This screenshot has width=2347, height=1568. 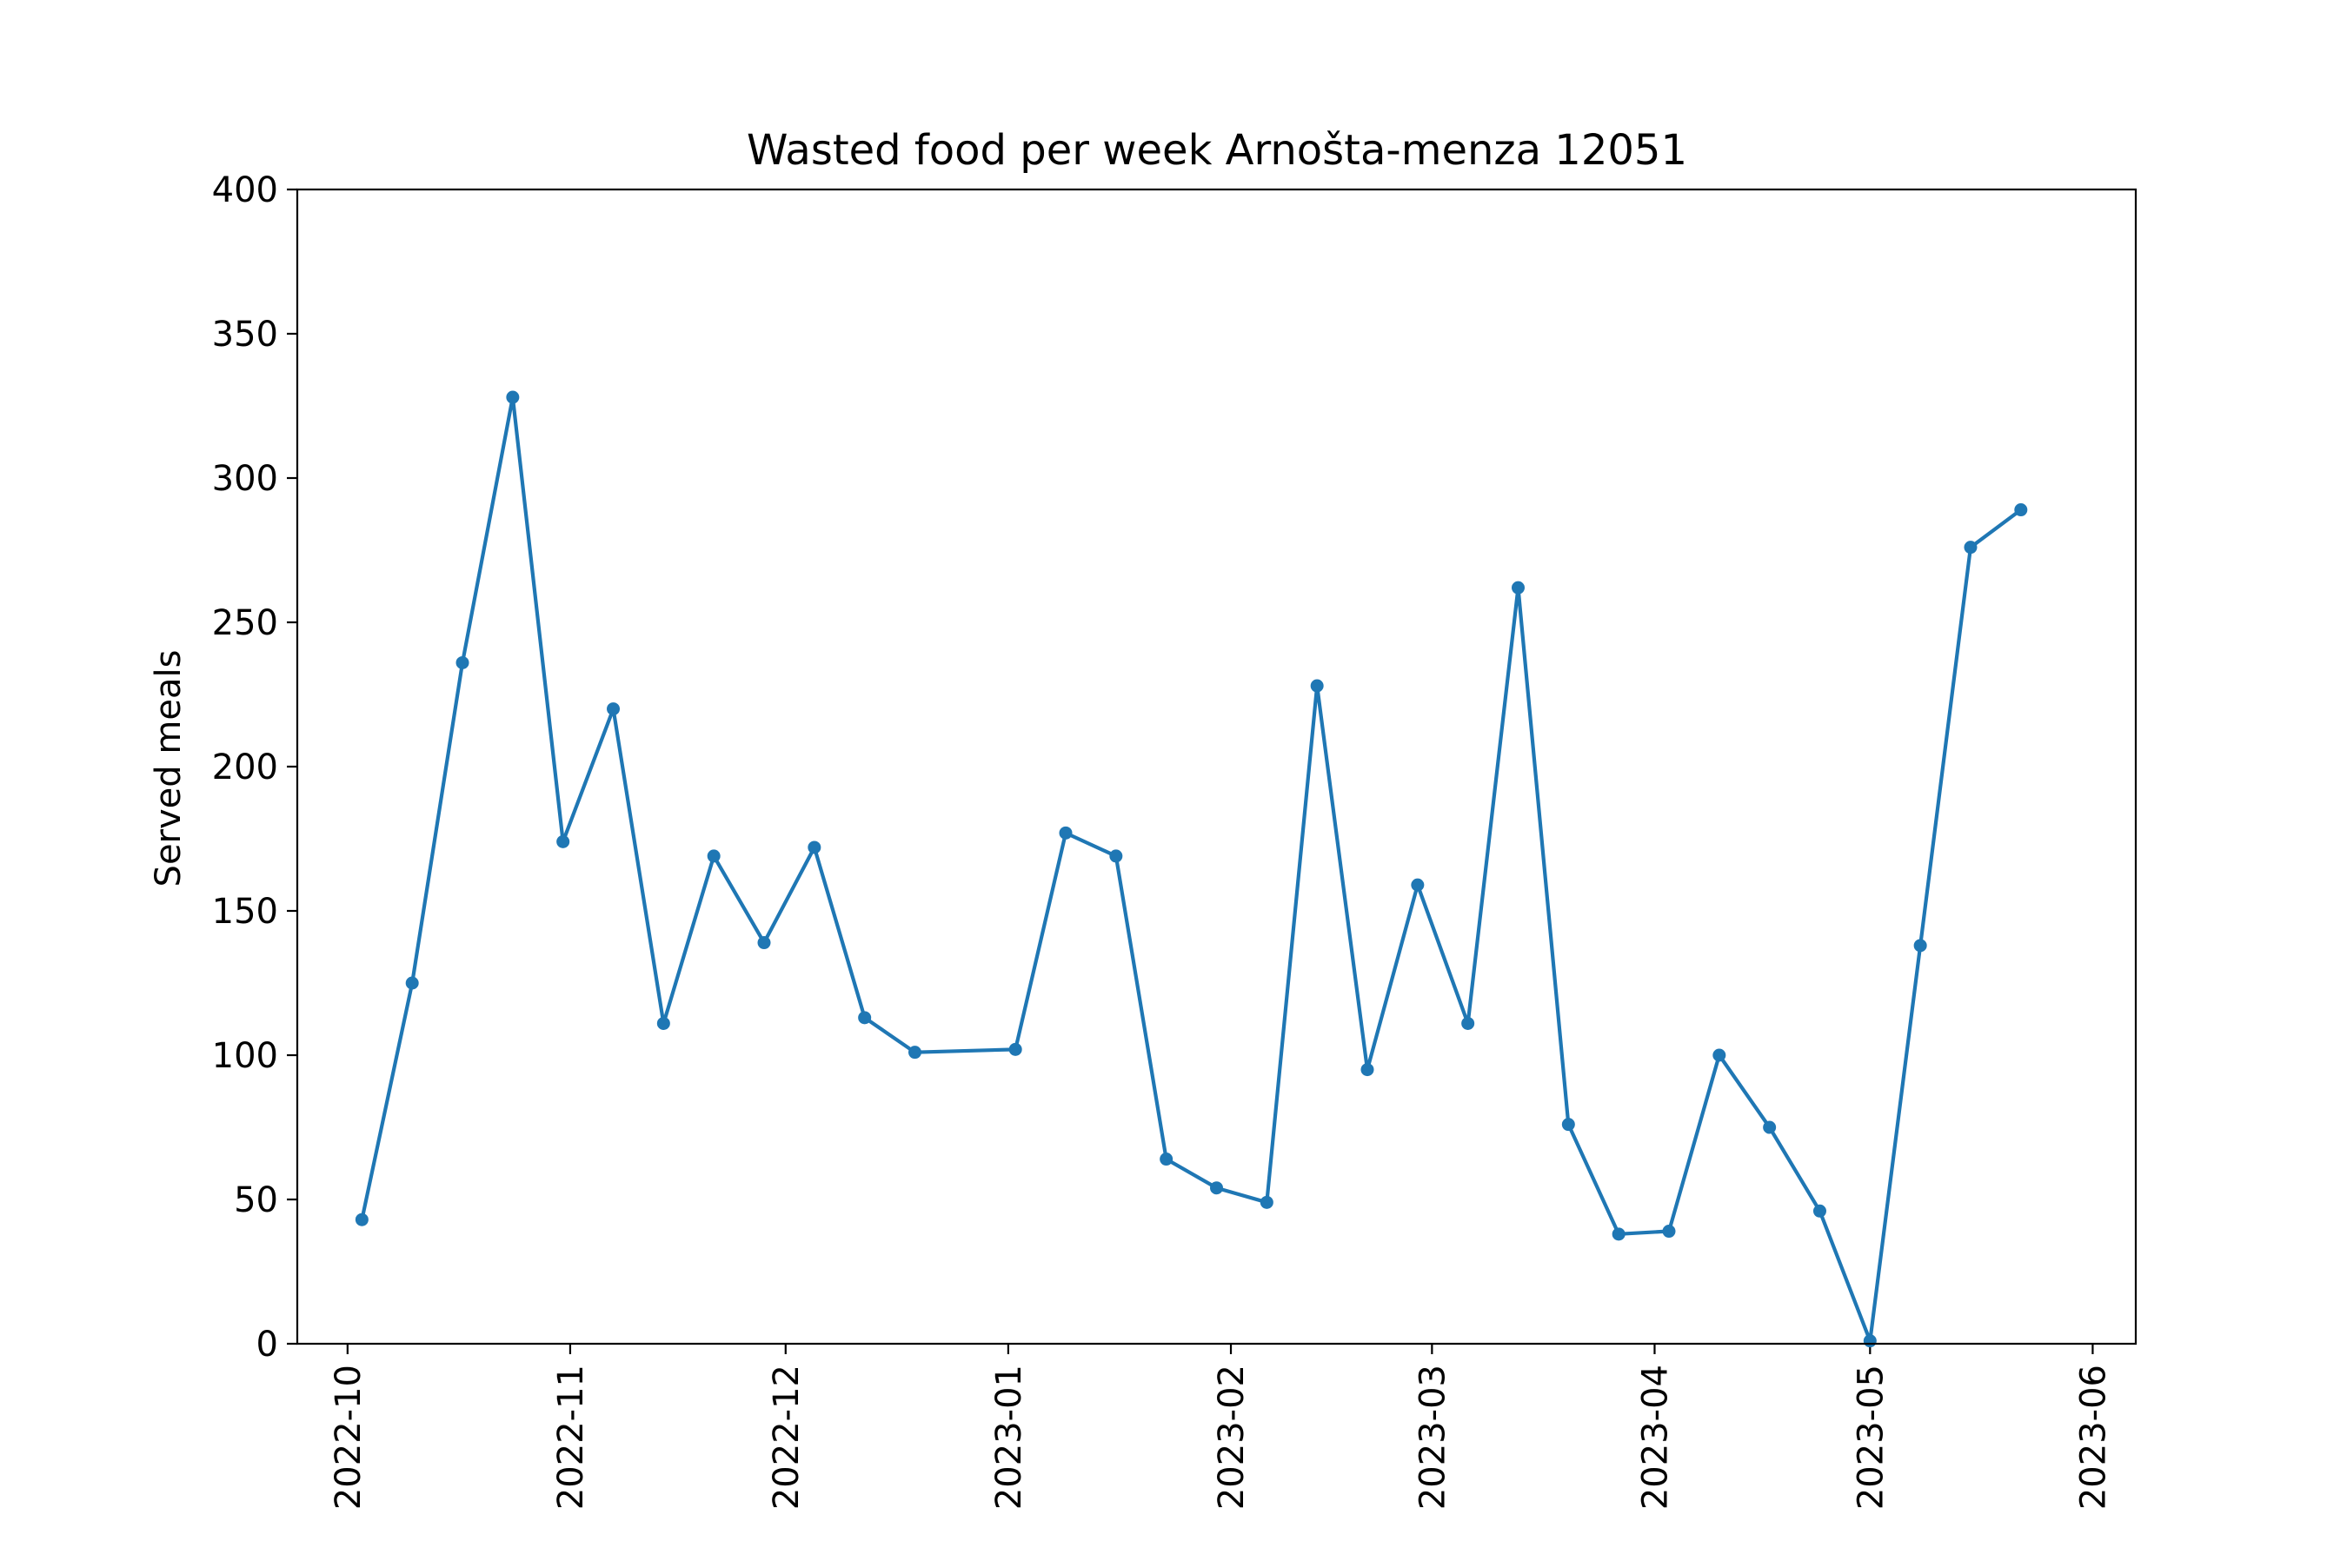 What do you see at coordinates (245, 335) in the screenshot?
I see `y-tick-label: 350` at bounding box center [245, 335].